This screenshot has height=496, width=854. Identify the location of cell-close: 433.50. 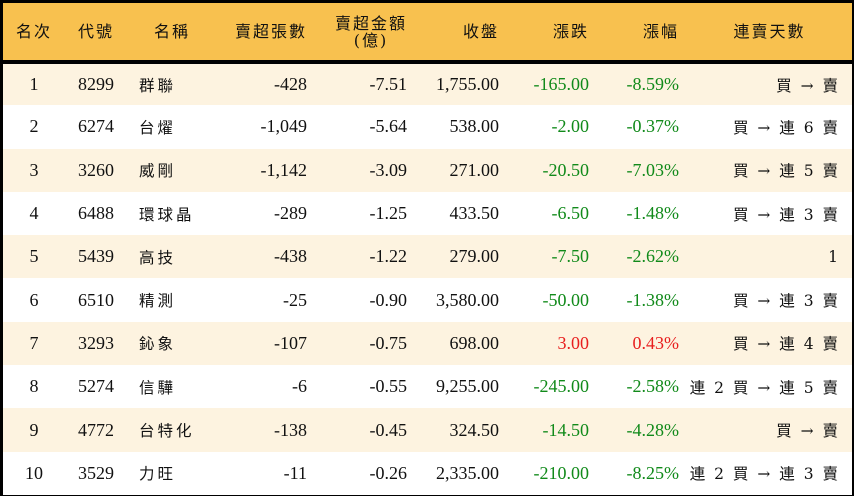
(474, 213).